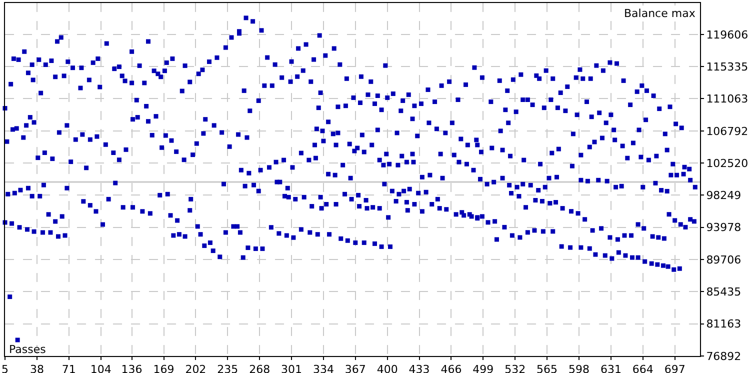  Describe the element at coordinates (259, 368) in the screenshot. I see `x-tick-label: 268` at that location.